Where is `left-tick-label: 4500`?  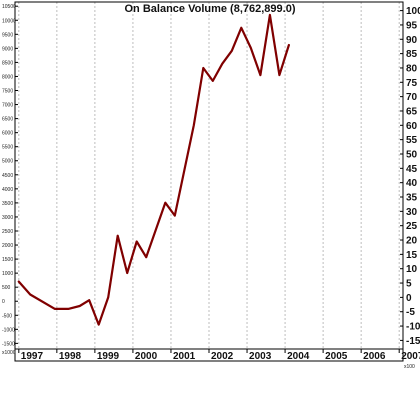
left-tick-label: 4500 is located at coordinates (7, 176).